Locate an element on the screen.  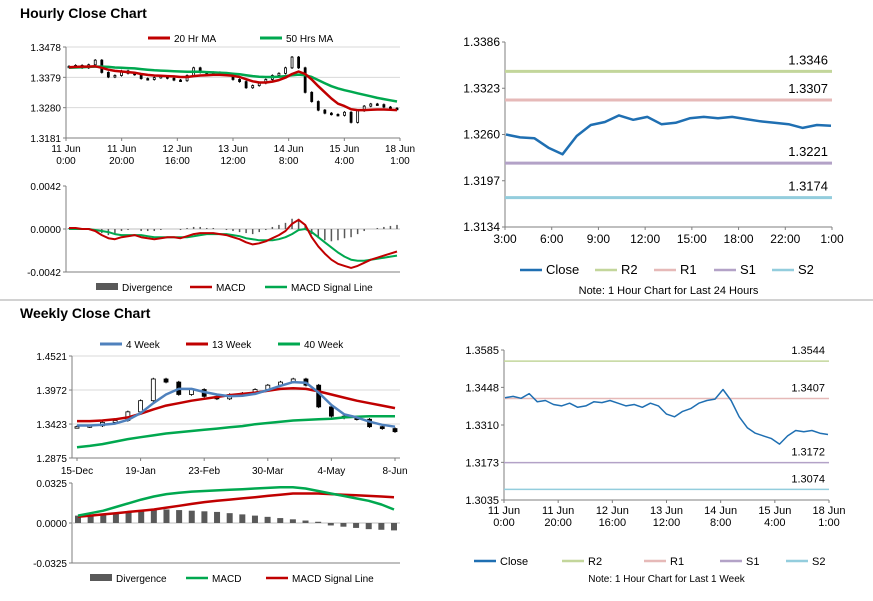
legend-label: 40 Week is located at coordinates (324, 345).